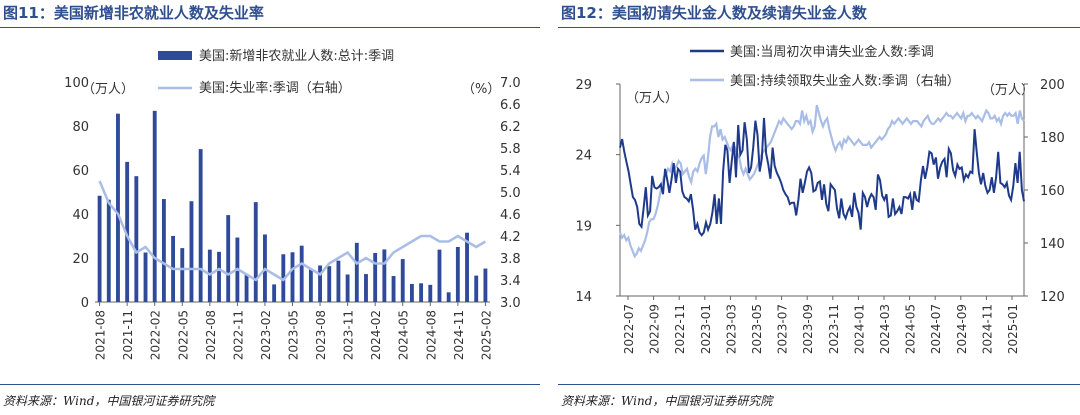 Image resolution: width=1080 pixels, height=415 pixels. Describe the element at coordinates (936, 329) in the screenshot. I see `x-tick-label: 2024-07` at that location.